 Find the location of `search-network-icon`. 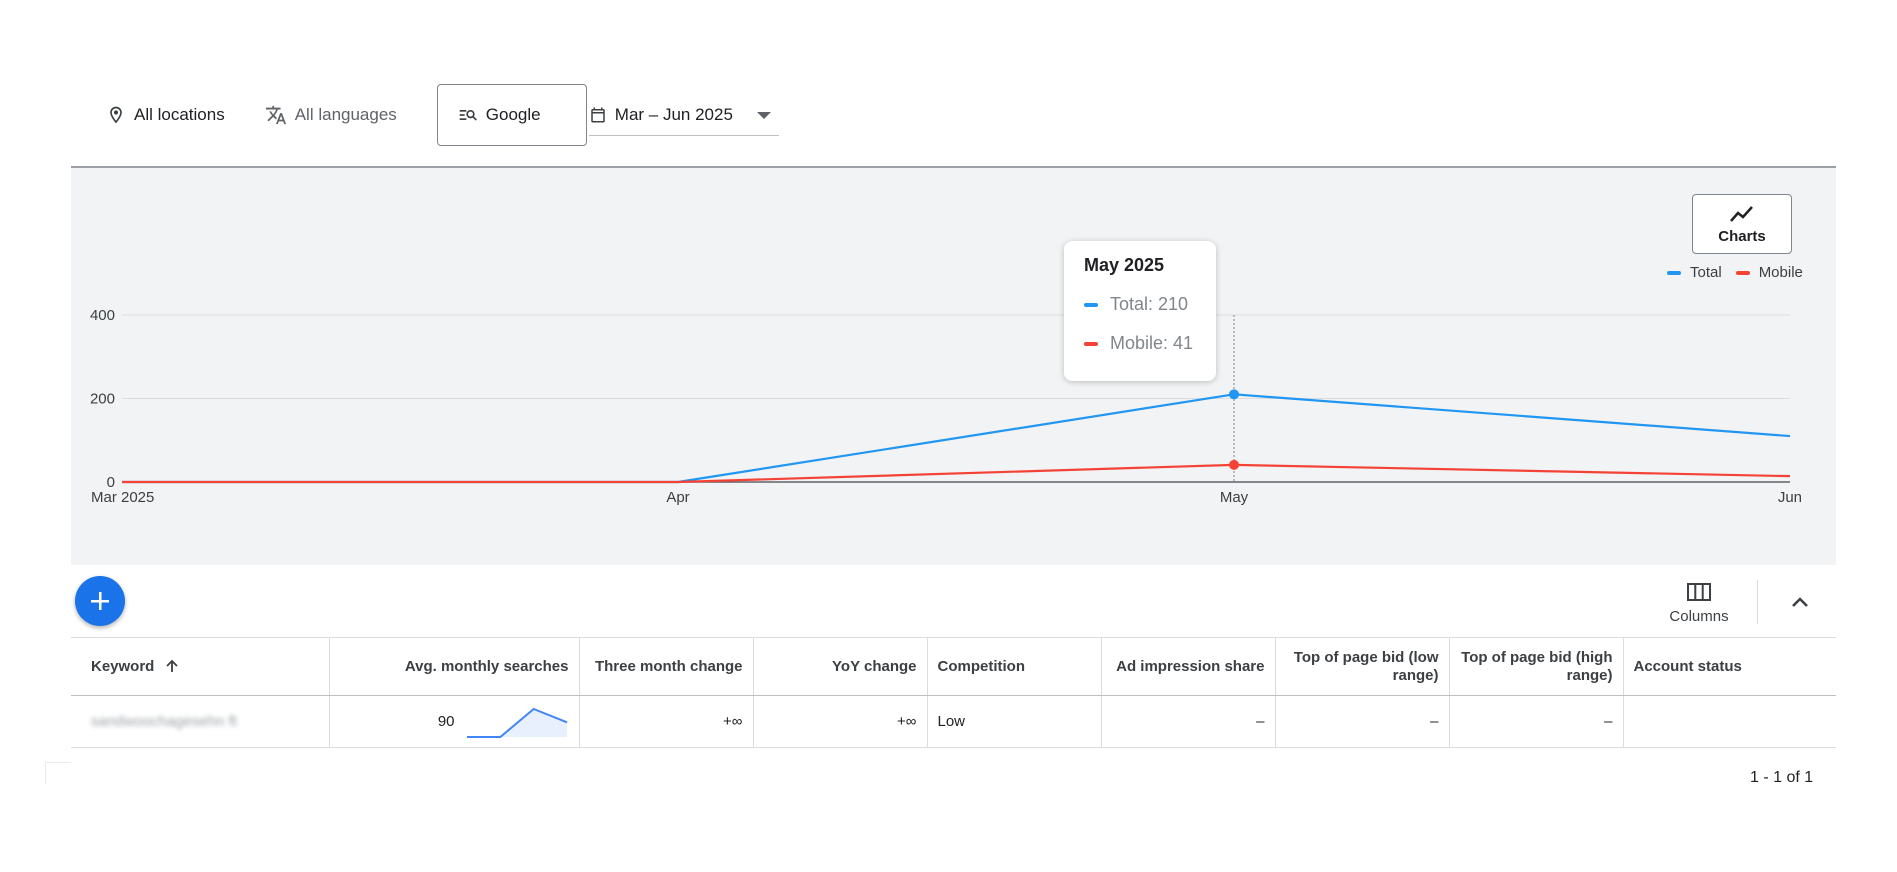

search-network-icon is located at coordinates (468, 115).